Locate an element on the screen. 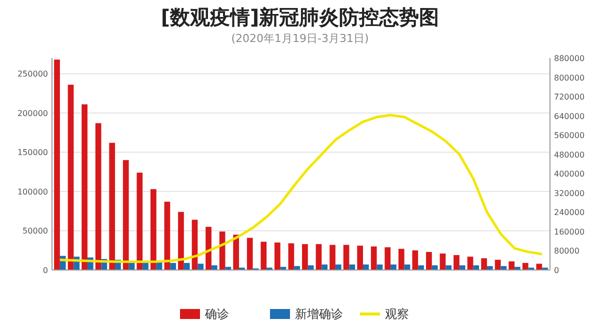  chart-title: [数观疫情]新冠肺炎防控态势图 is located at coordinates (300, 17).